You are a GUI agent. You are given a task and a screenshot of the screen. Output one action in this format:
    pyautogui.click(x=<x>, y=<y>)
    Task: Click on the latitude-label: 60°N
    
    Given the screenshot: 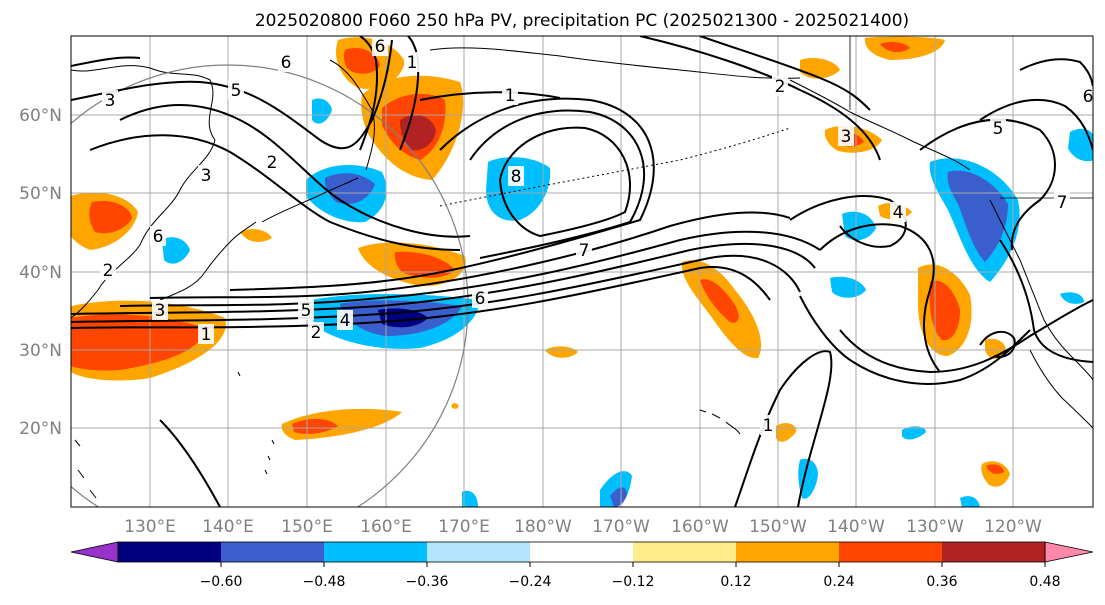 What is the action you would take?
    pyautogui.click(x=40, y=116)
    